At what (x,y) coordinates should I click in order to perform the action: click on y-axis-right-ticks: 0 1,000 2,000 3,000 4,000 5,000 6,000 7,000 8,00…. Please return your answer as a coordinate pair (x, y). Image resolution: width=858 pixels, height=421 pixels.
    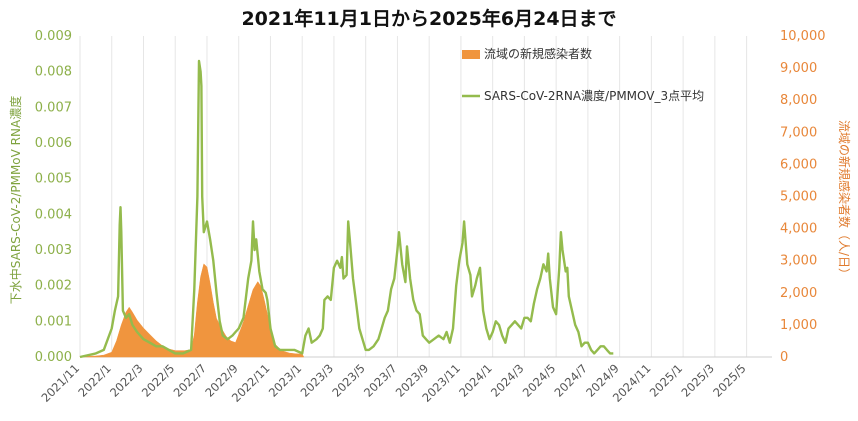
    Looking at the image, I should click on (803, 197).